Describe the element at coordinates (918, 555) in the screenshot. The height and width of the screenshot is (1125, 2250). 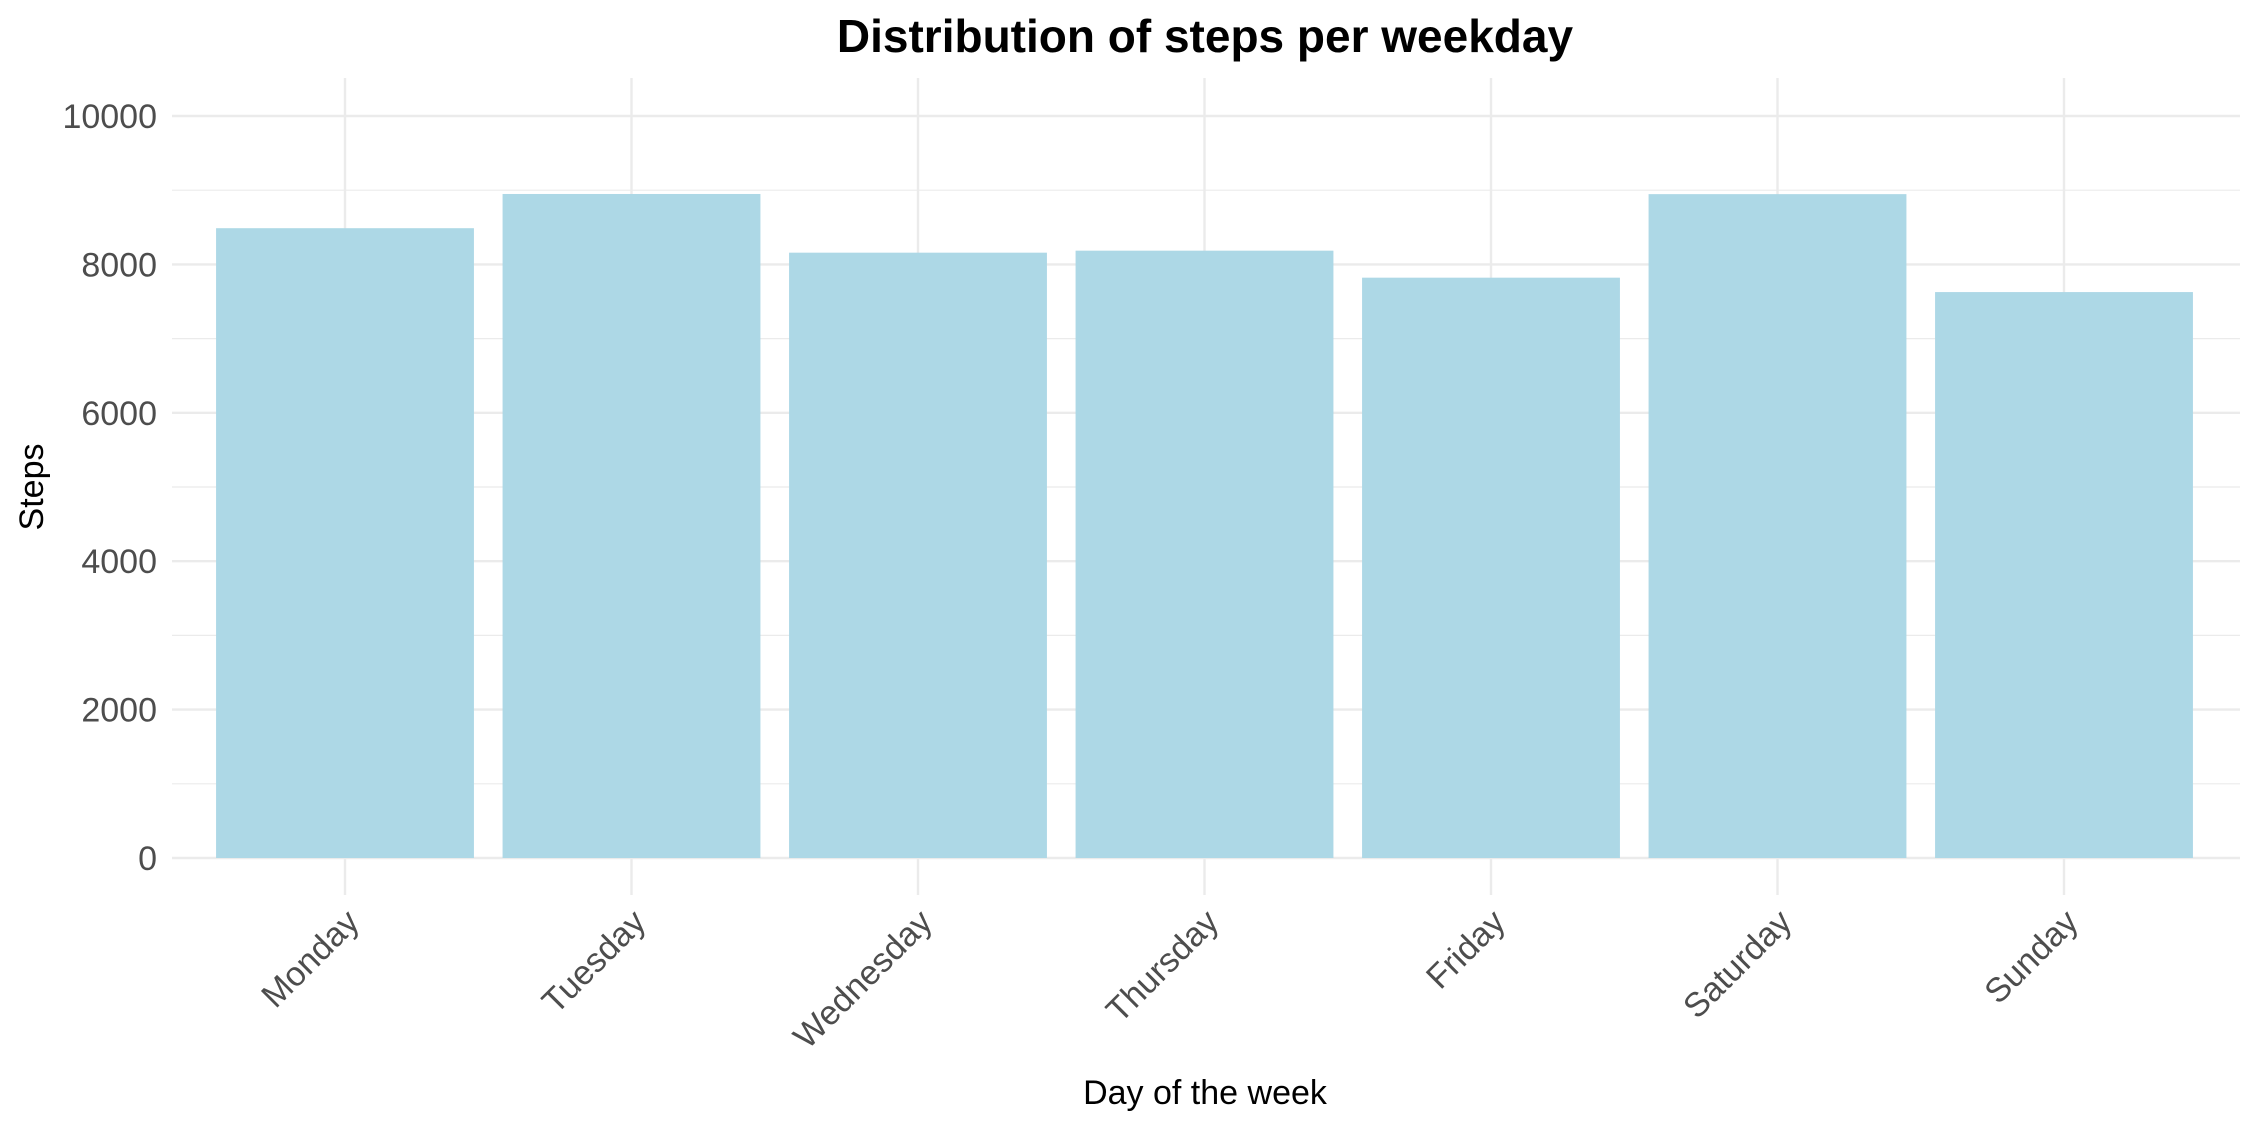
I see `bar-wednesday` at that location.